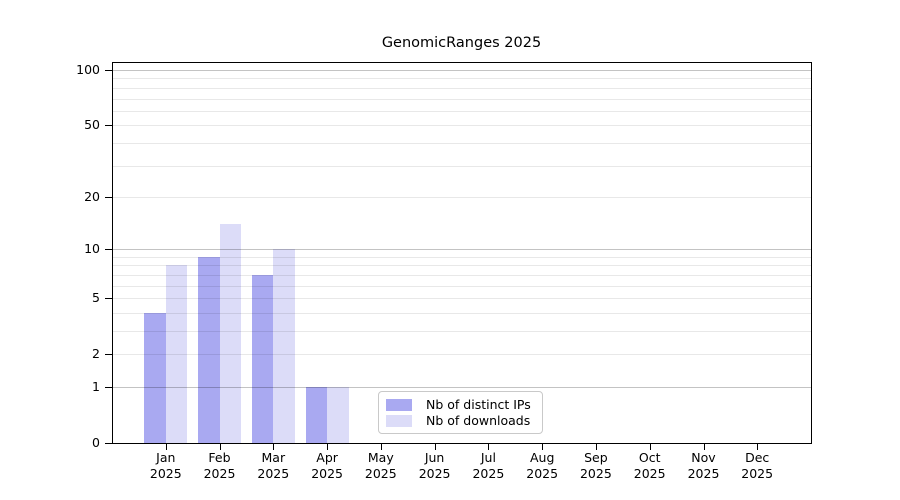 Image resolution: width=900 pixels, height=500 pixels. I want to click on y-tick-label: 1, so click(96, 386).